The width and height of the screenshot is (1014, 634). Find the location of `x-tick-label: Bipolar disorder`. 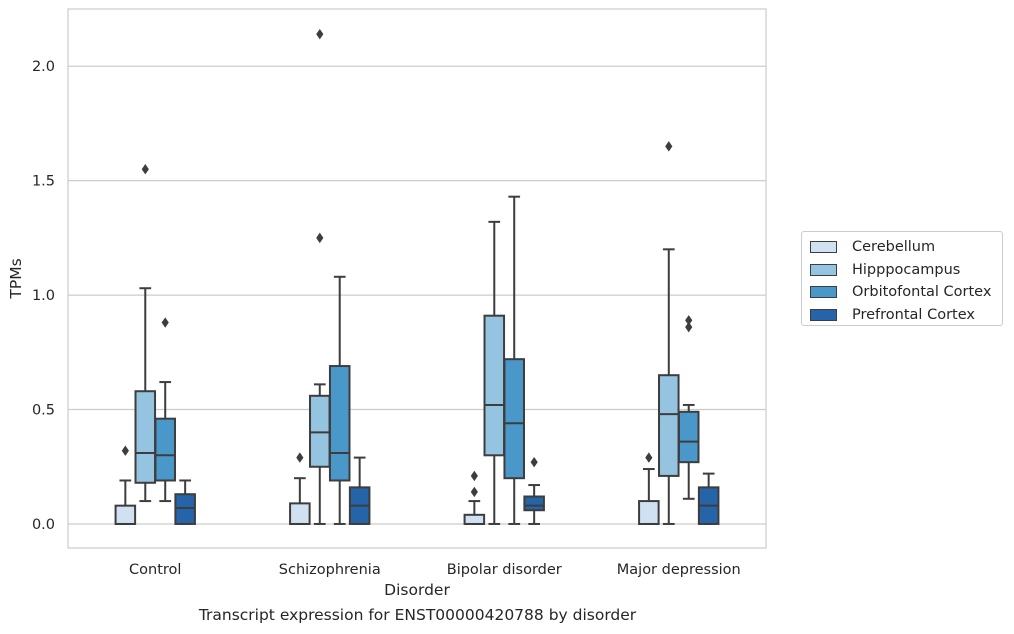

x-tick-label: Bipolar disorder is located at coordinates (504, 570).